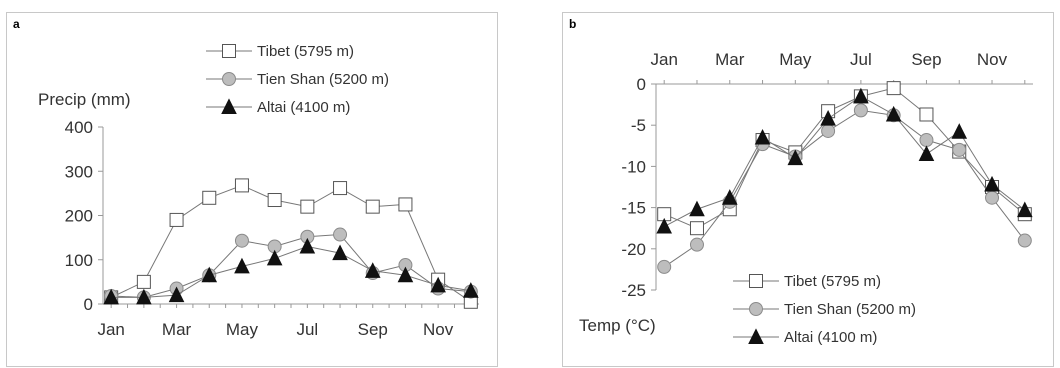 This screenshot has width=1060, height=368. I want to click on y-tick-label: -25, so click(633, 290).